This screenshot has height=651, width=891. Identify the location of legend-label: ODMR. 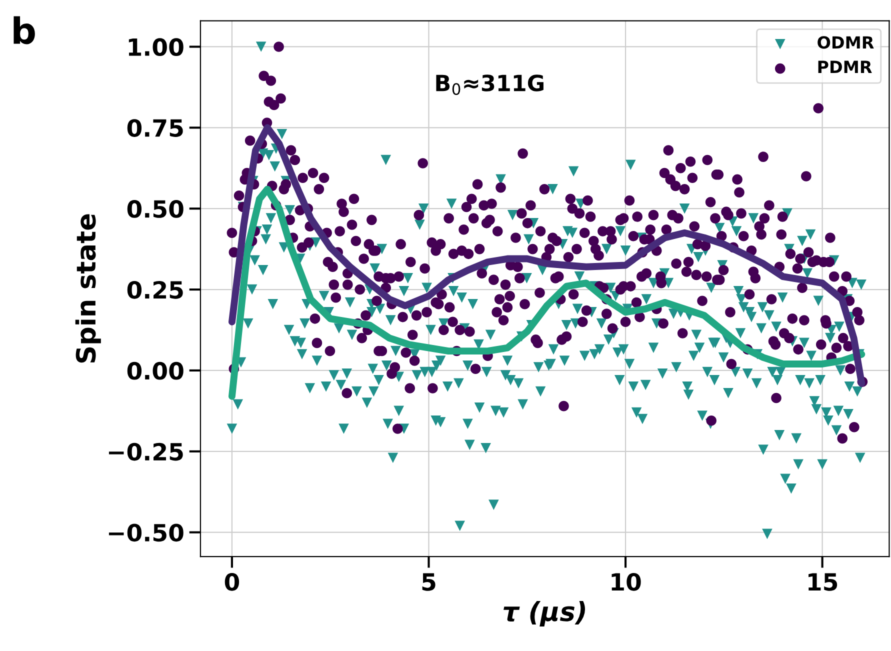
(846, 42).